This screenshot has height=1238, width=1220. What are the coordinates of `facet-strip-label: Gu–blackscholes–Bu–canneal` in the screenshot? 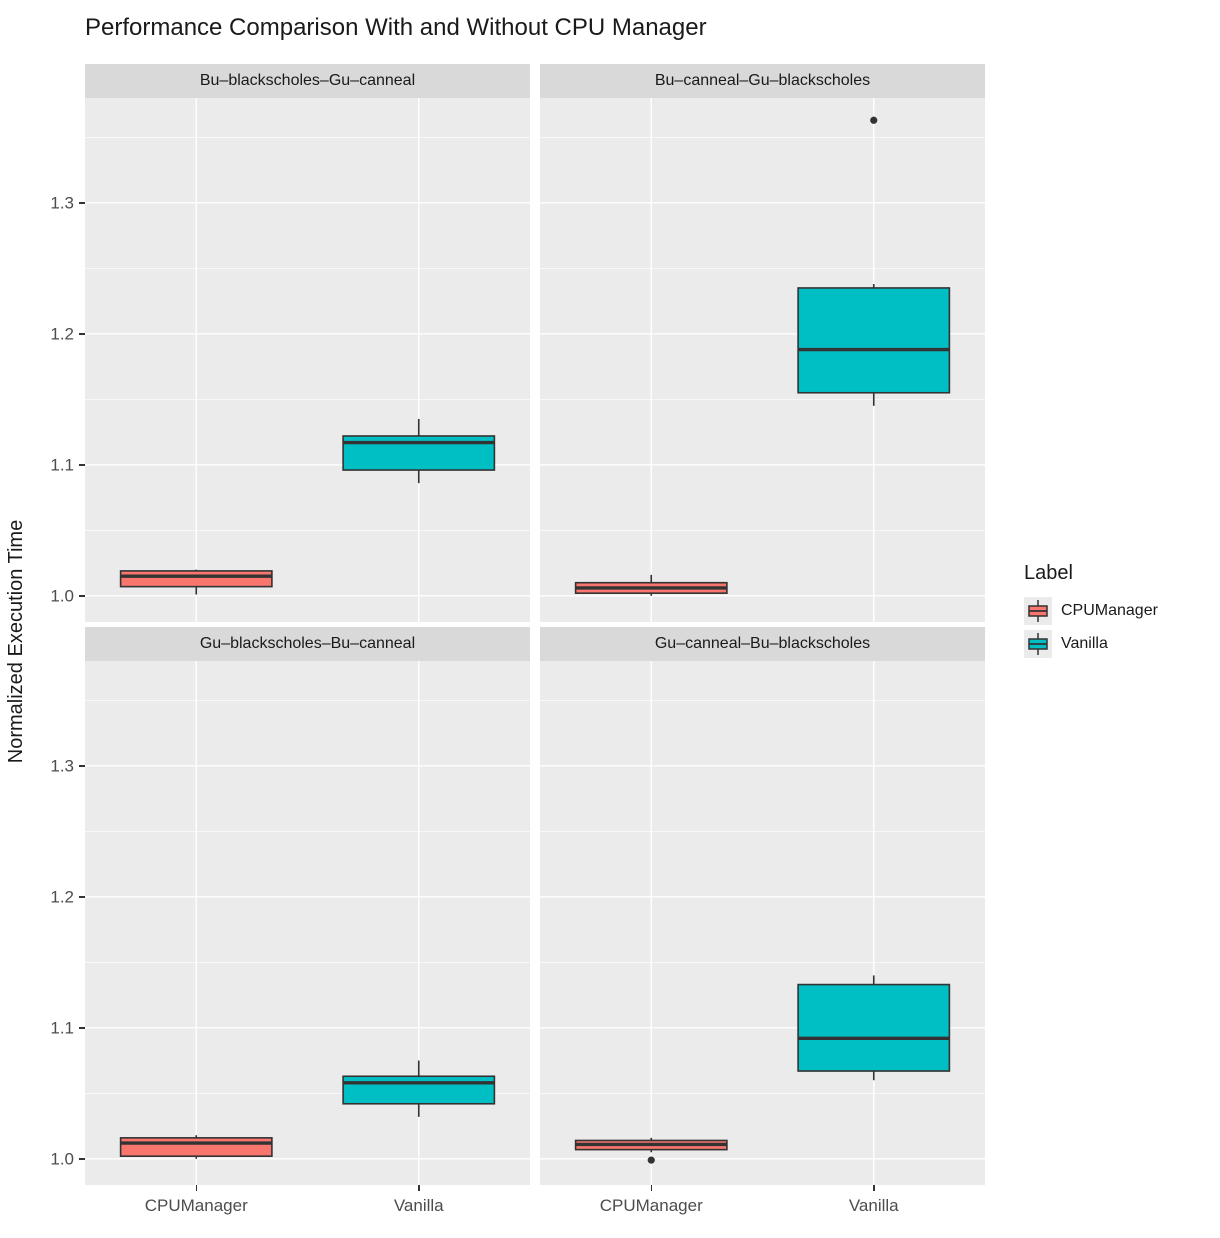 It's located at (307, 643).